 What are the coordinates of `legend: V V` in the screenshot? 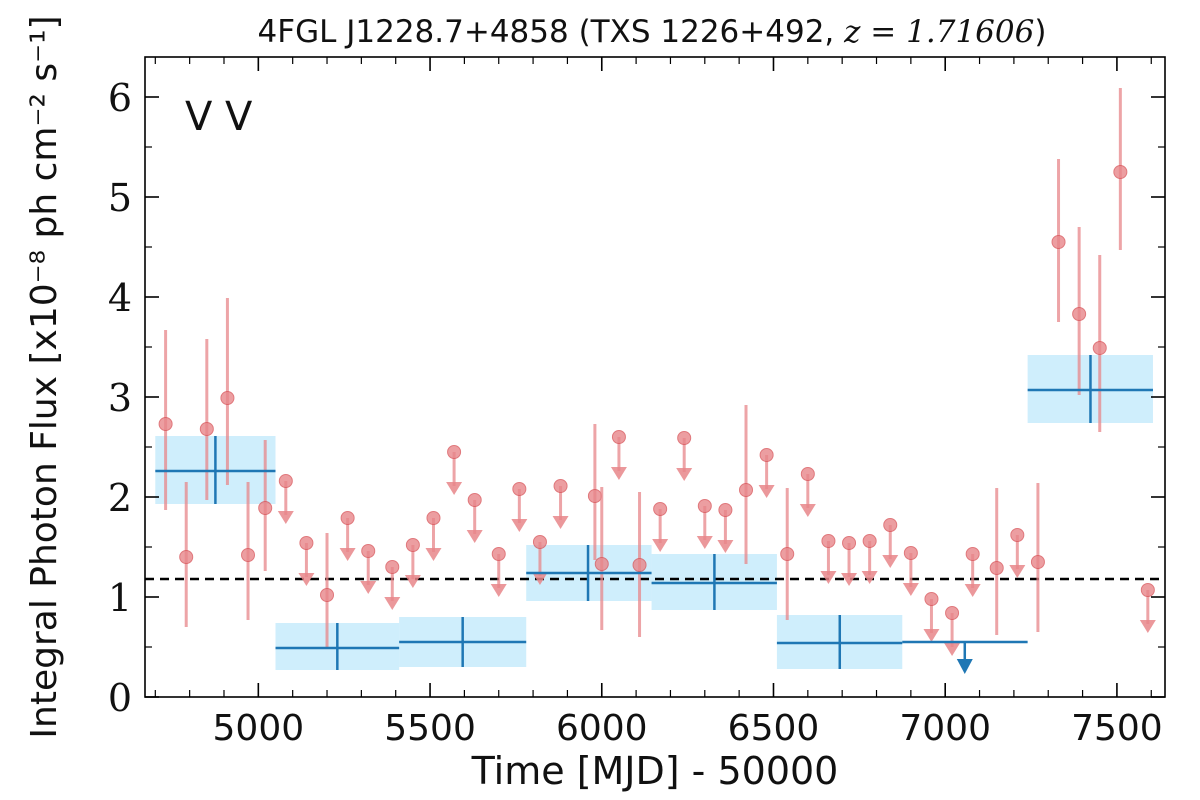 It's located at (219, 117).